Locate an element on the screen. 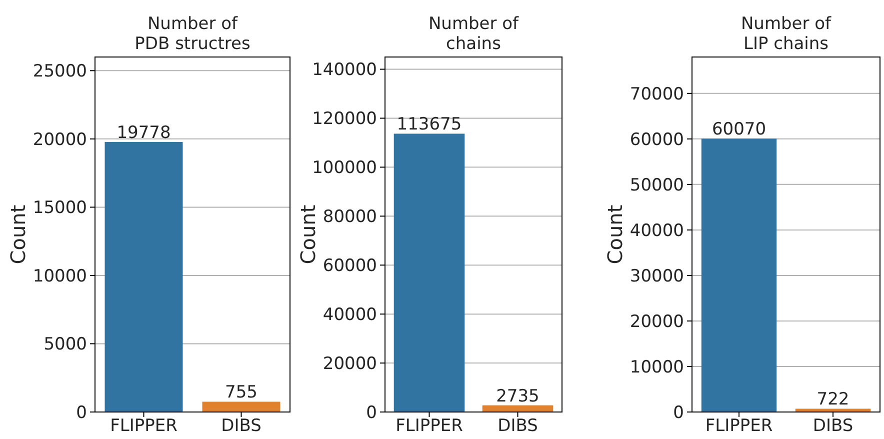 The image size is (884, 439). data-label: 2735 is located at coordinates (518, 396).